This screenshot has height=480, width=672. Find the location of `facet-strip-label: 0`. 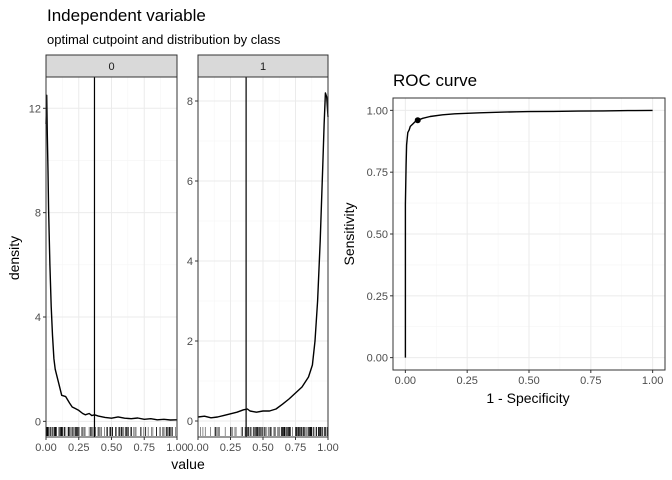

facet-strip-label: 0 is located at coordinates (111, 67).